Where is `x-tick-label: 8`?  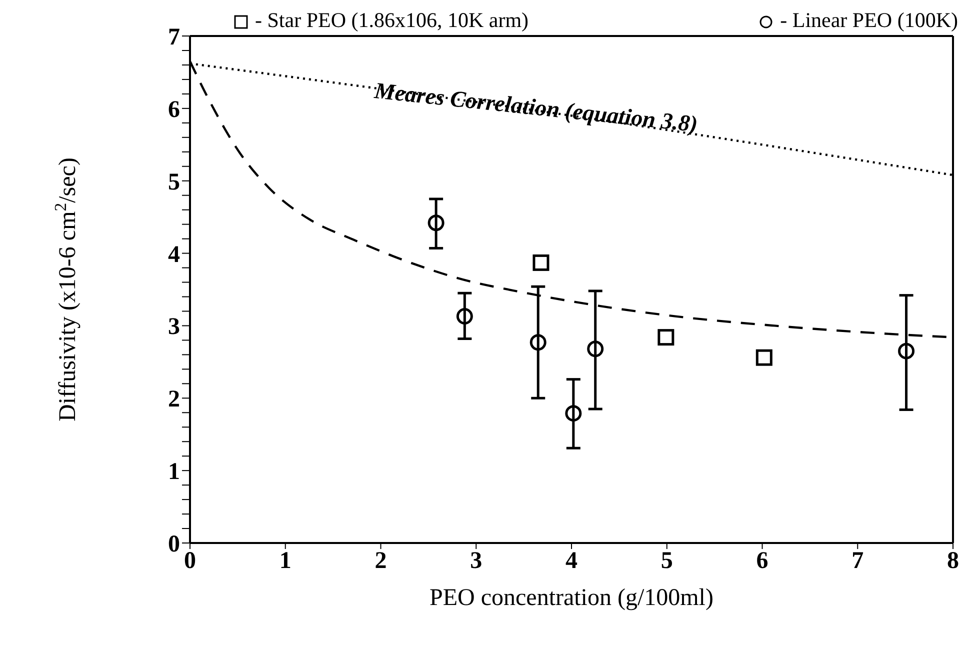 x-tick-label: 8 is located at coordinates (953, 561).